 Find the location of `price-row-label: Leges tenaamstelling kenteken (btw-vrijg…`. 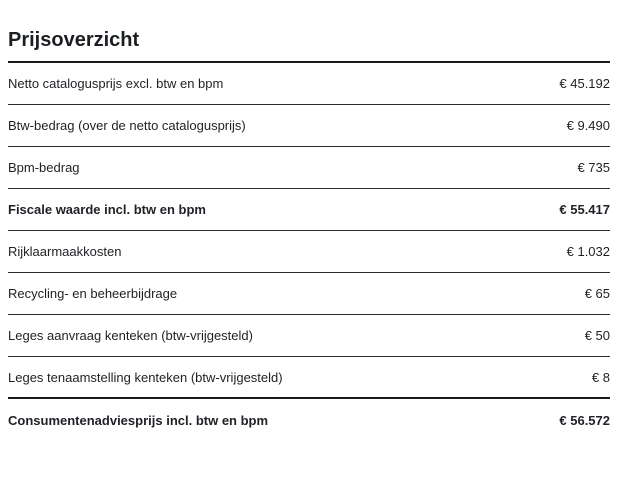

price-row-label: Leges tenaamstelling kenteken (btw-vrijg… is located at coordinates (145, 377).